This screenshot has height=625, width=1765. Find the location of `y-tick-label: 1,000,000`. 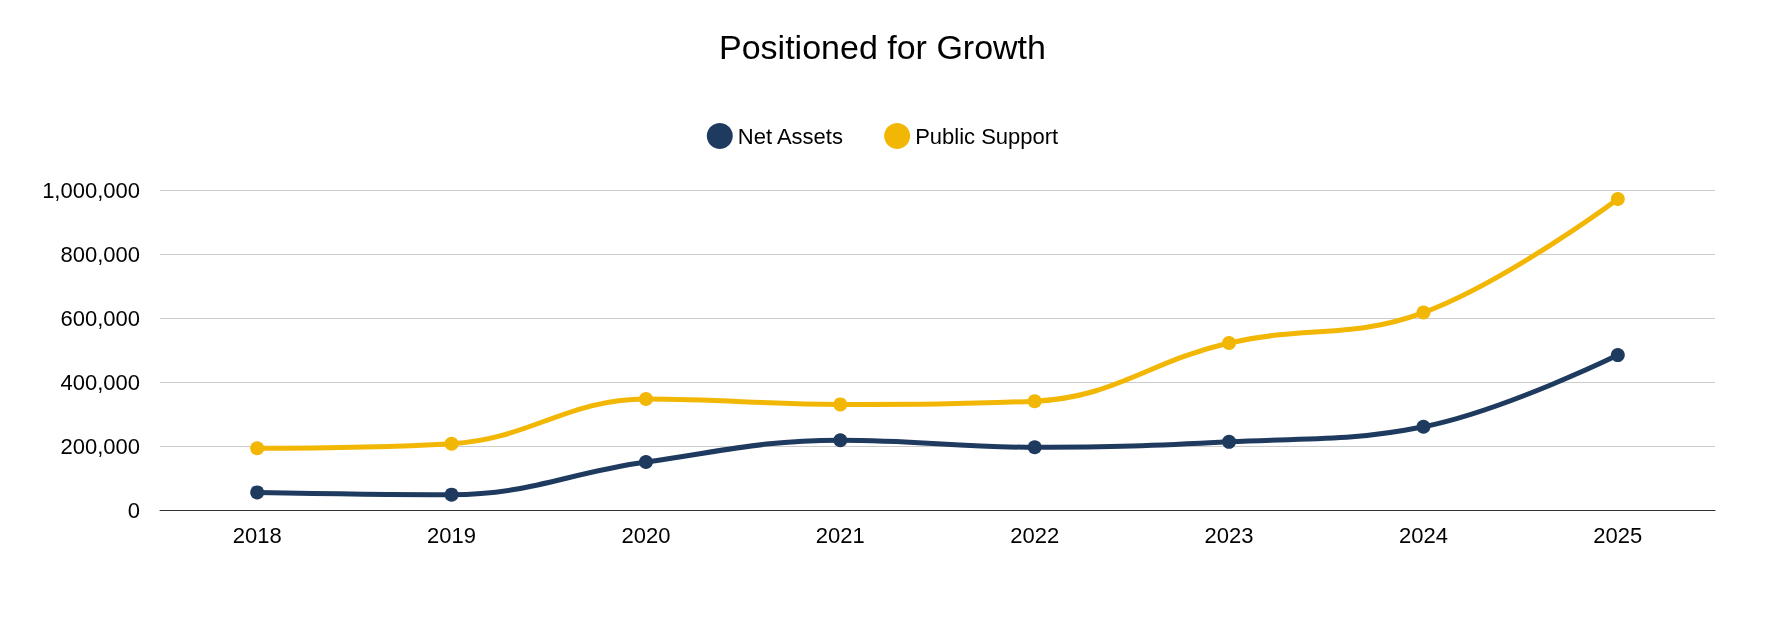

y-tick-label: 1,000,000 is located at coordinates (91, 190).